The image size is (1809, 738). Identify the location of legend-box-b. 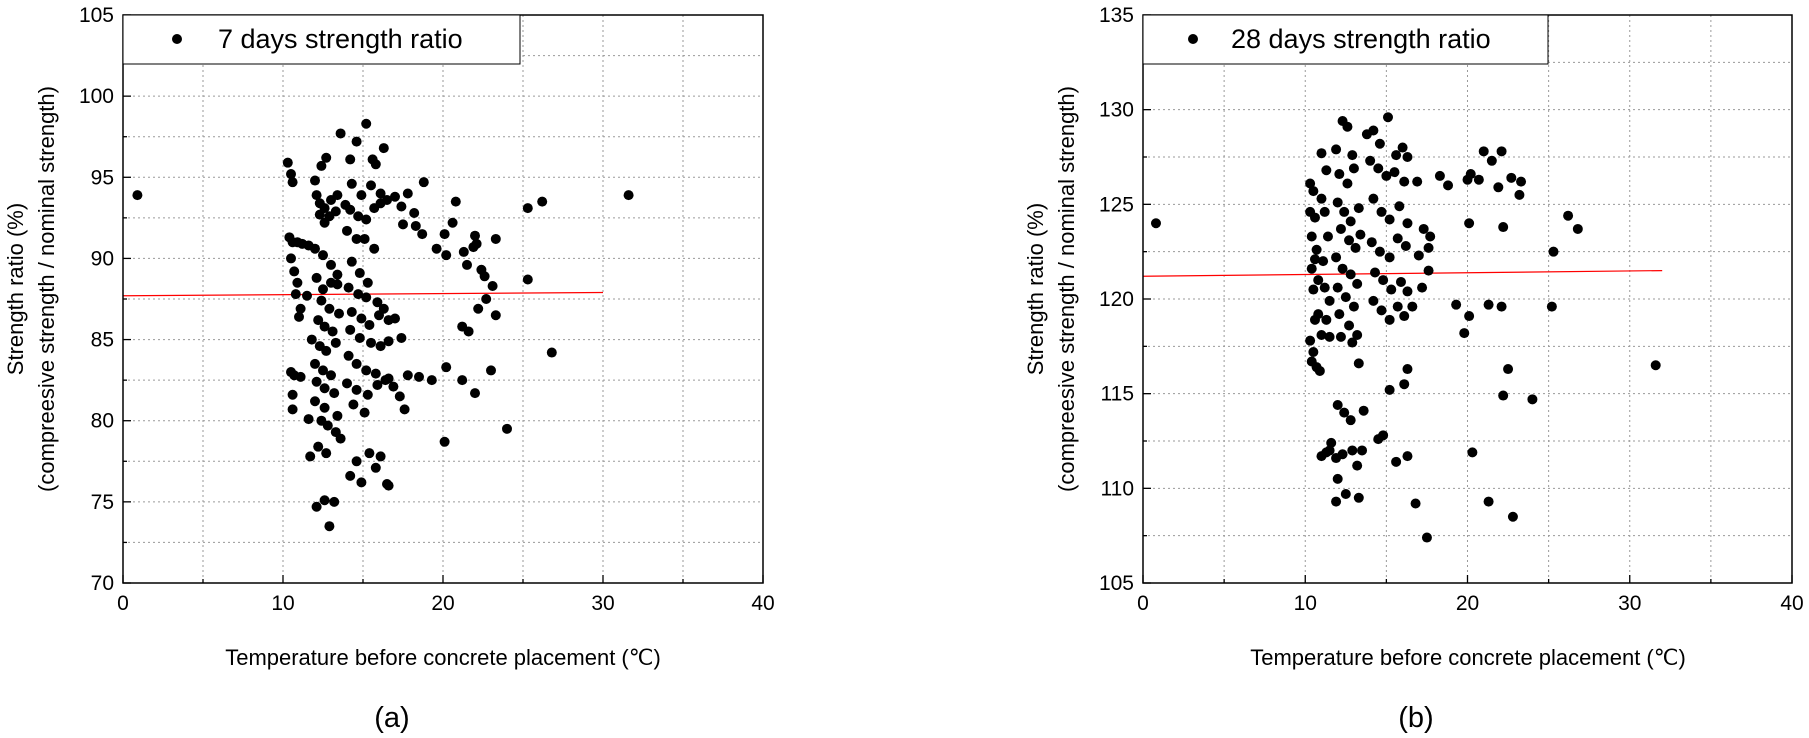
(1345, 39).